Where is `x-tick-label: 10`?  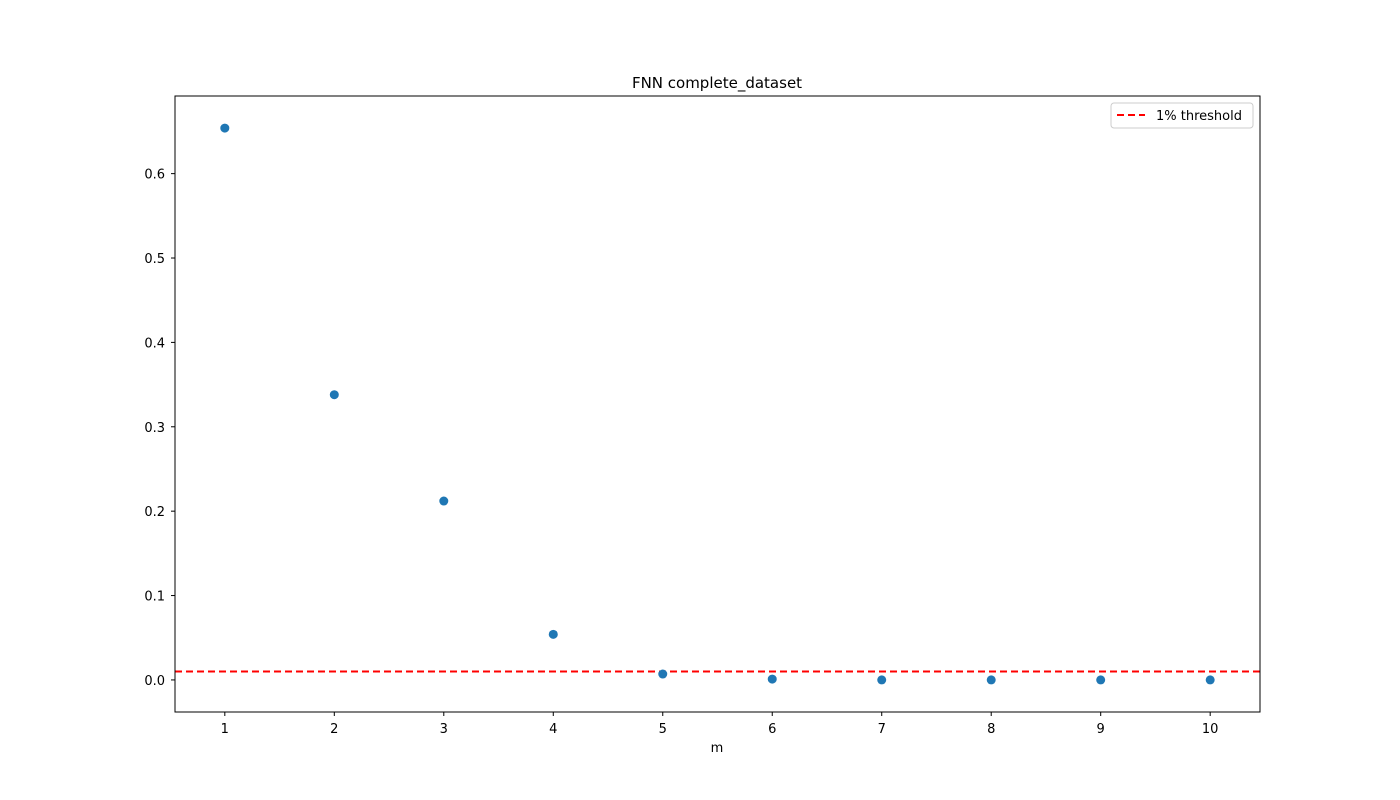 x-tick-label: 10 is located at coordinates (1210, 729).